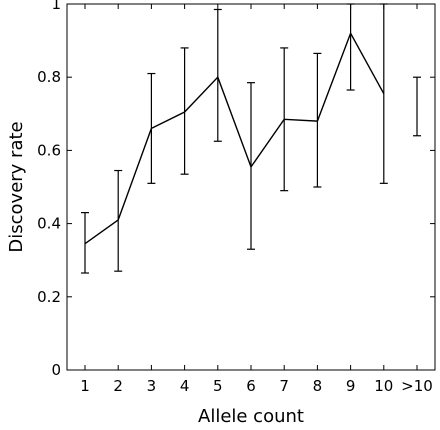 The image size is (440, 430). I want to click on x-tick-label: 1, so click(85, 386).